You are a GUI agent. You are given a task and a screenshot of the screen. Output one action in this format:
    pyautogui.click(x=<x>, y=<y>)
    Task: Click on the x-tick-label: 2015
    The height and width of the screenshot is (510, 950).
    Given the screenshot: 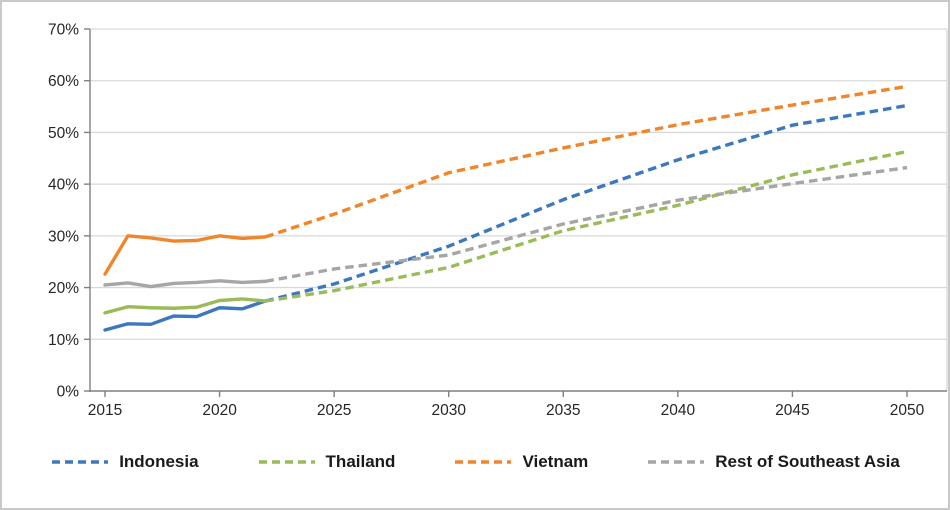 What is the action you would take?
    pyautogui.click(x=105, y=410)
    